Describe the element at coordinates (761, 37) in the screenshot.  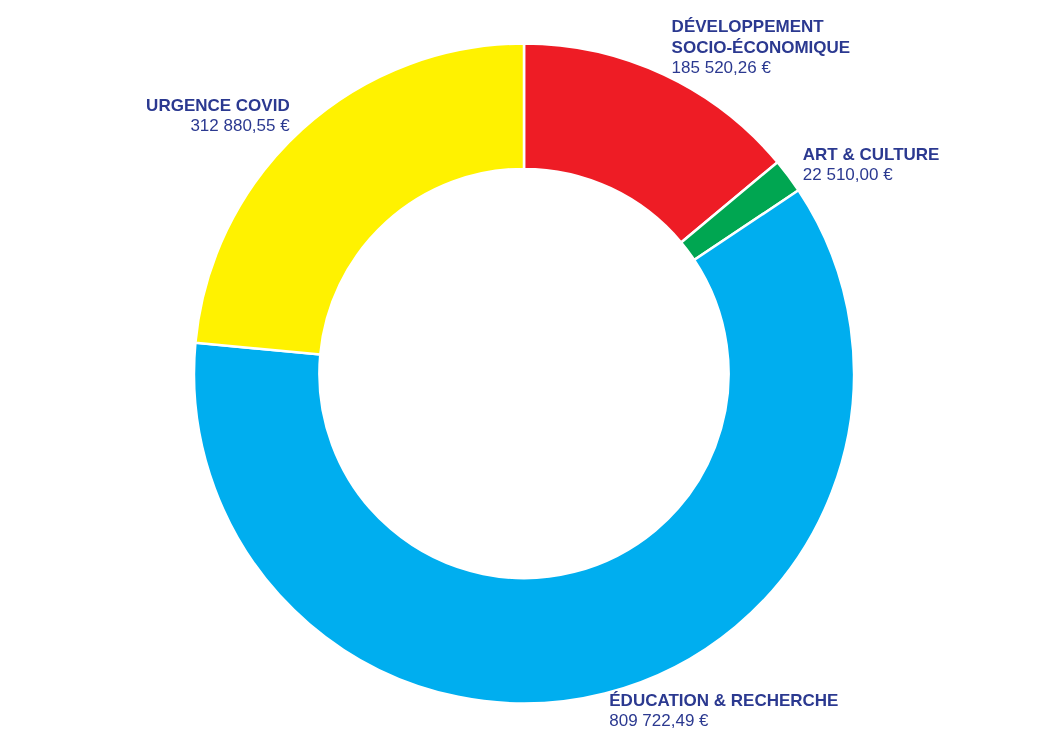
I see `slice-label: DÉVELOPPEMENT SOCIO-ÉCONOMIQUE` at that location.